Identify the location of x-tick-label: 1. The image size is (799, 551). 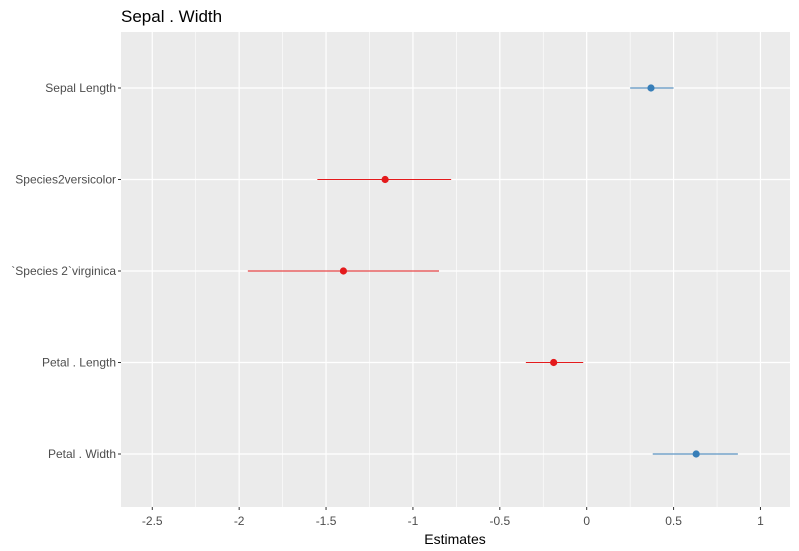
(760, 521).